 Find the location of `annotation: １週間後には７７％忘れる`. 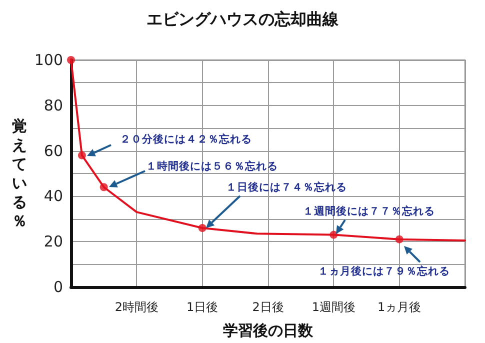

annotation: １週間後には７７％忘れる is located at coordinates (369, 211).